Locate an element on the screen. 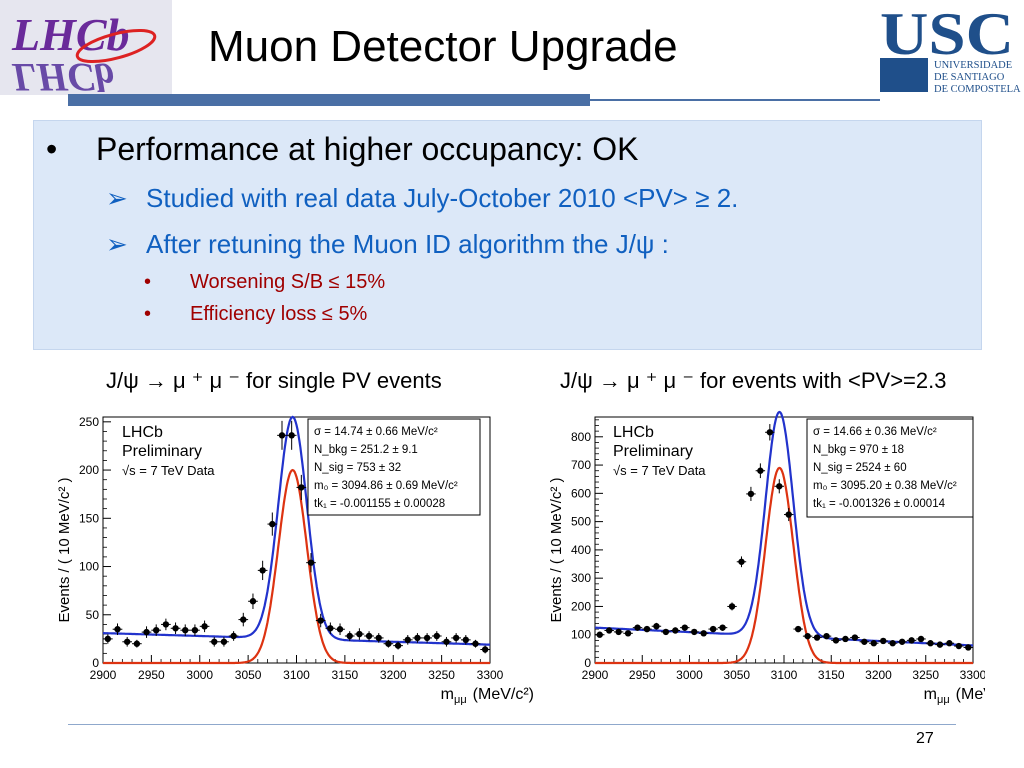 The height and width of the screenshot is (768, 1024). bullet-text: Efficiency loss ≤ 5% is located at coordinates (279, 314).